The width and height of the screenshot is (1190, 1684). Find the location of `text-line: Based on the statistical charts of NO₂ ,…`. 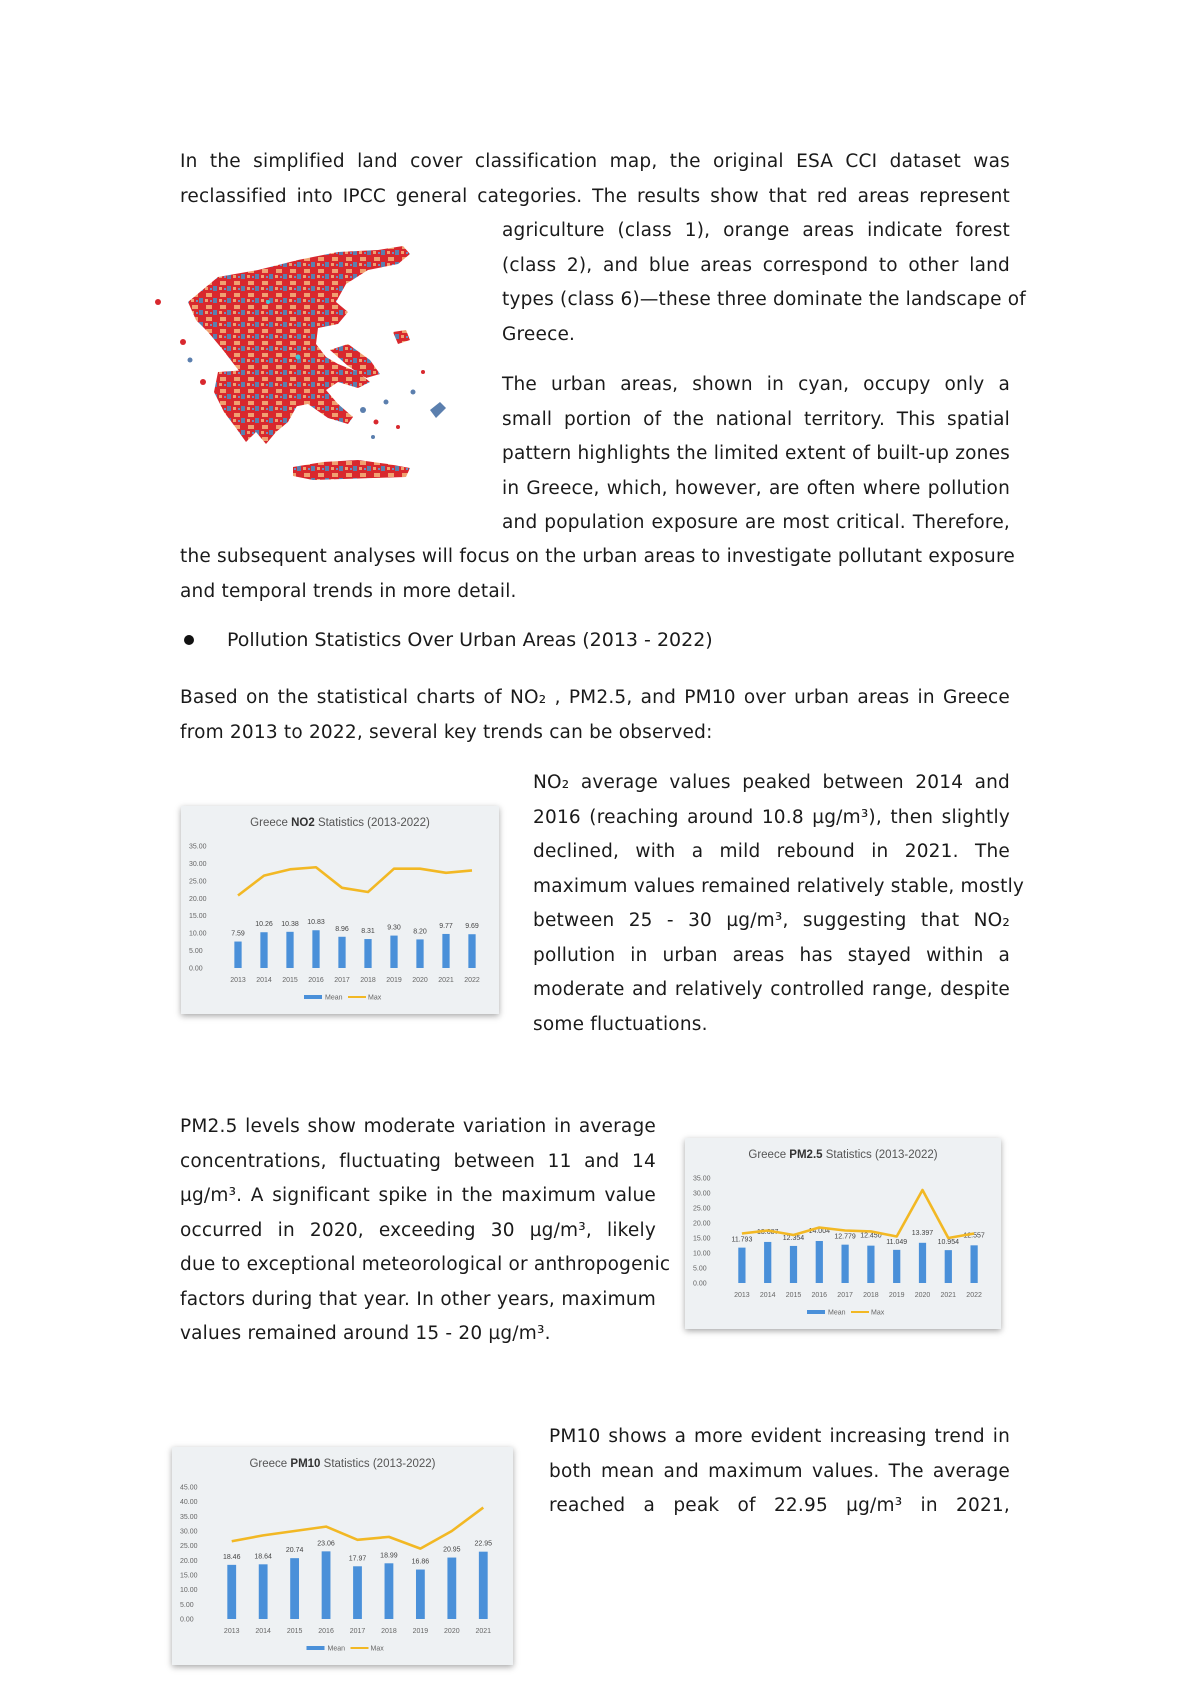

text-line: Based on the statistical charts of NO₂ ,… is located at coordinates (595, 697).